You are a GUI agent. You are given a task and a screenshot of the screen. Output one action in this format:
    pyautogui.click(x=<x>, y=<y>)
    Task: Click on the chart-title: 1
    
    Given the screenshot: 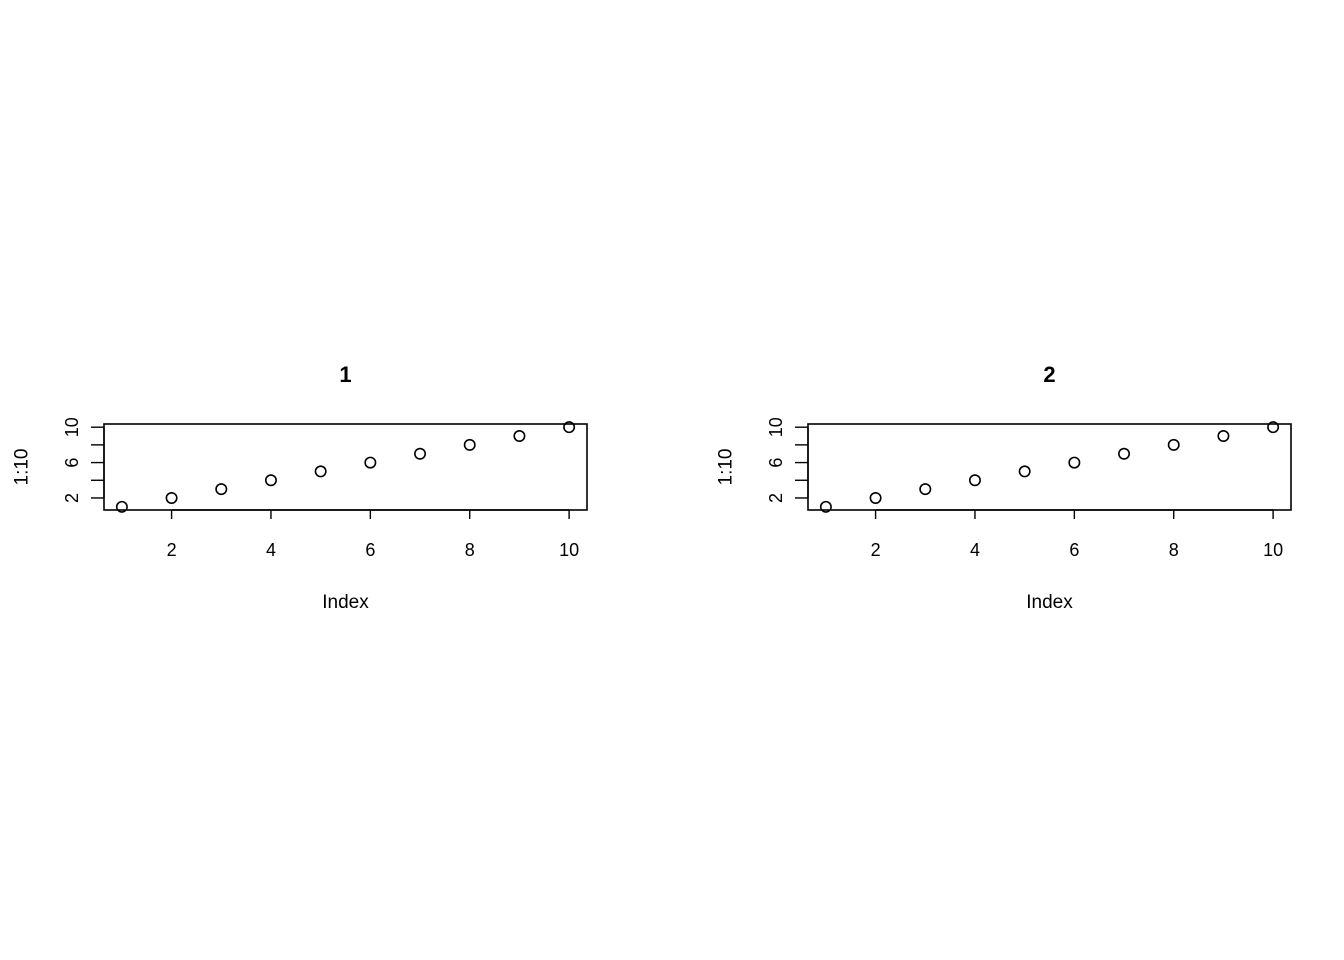 What is the action you would take?
    pyautogui.click(x=345, y=374)
    